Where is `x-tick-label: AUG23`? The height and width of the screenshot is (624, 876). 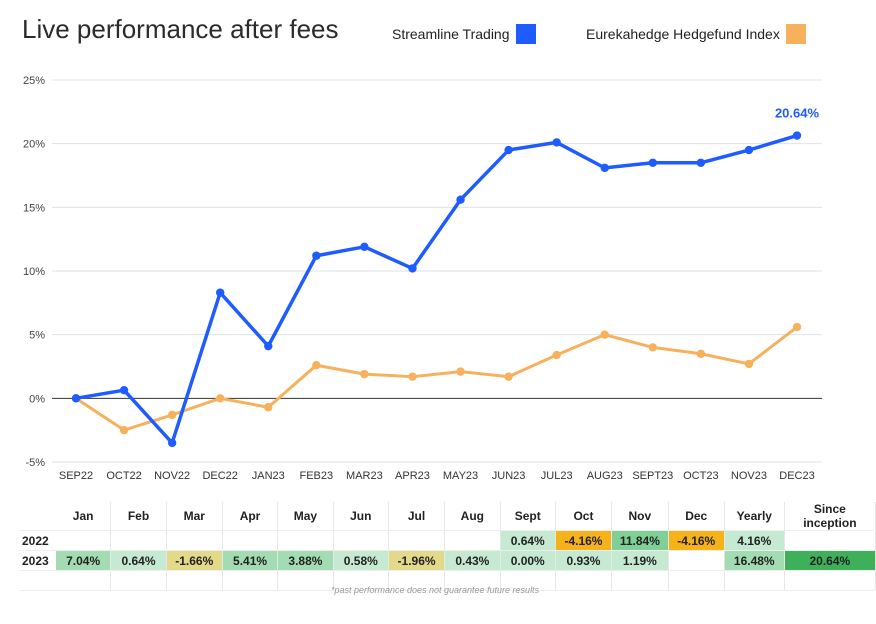 x-tick-label: AUG23 is located at coordinates (605, 476).